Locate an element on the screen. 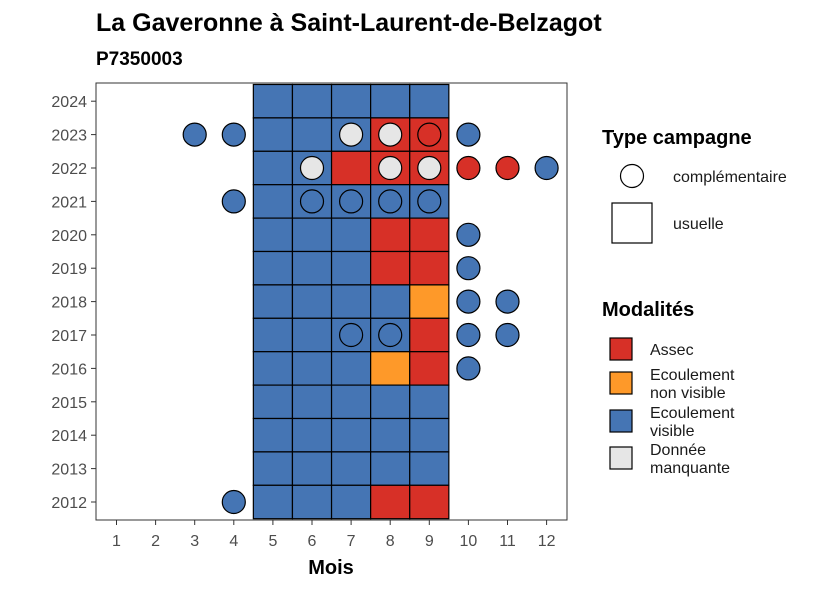 The height and width of the screenshot is (590, 826). y-tick-label-2015: 2015 is located at coordinates (69, 403).